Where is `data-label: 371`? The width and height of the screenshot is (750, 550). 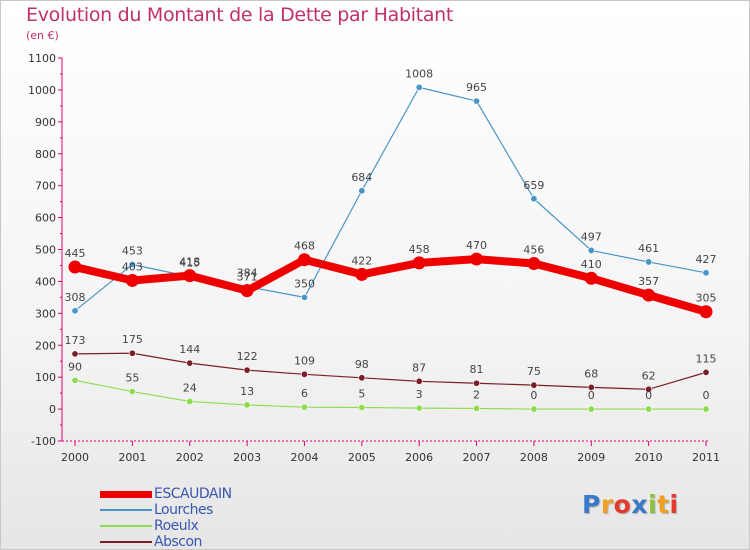 data-label: 371 is located at coordinates (247, 277).